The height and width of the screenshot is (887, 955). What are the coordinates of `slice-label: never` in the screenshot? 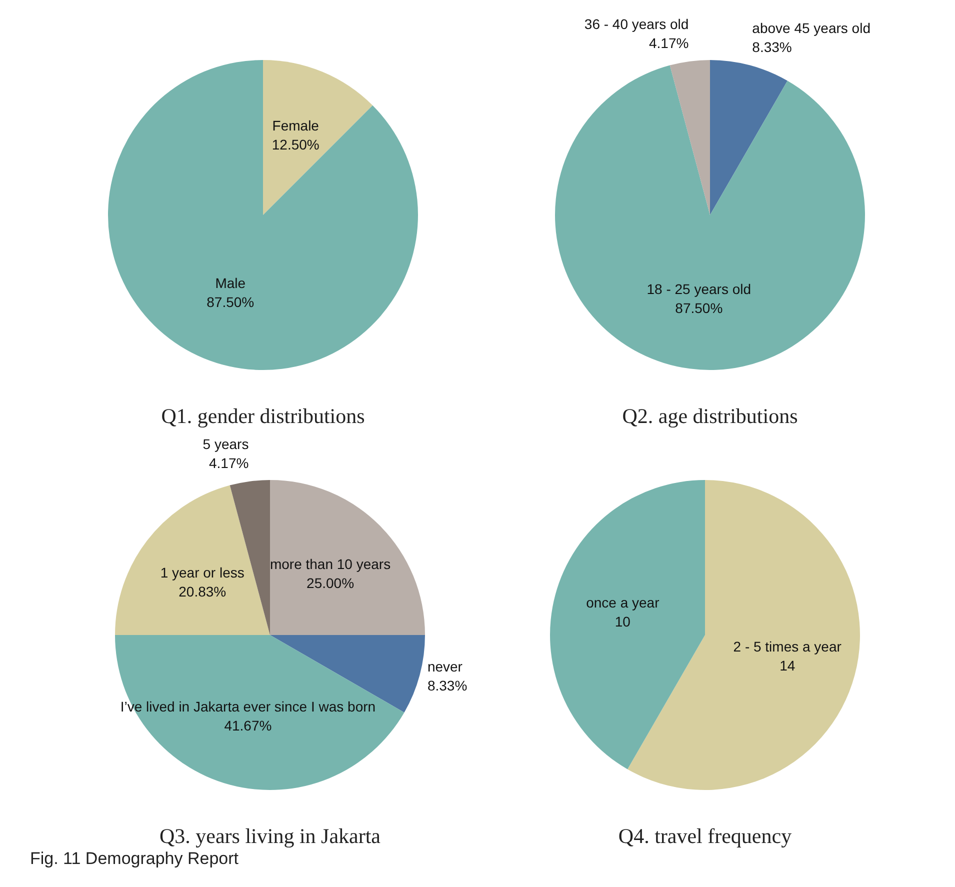 It's located at (445, 666).